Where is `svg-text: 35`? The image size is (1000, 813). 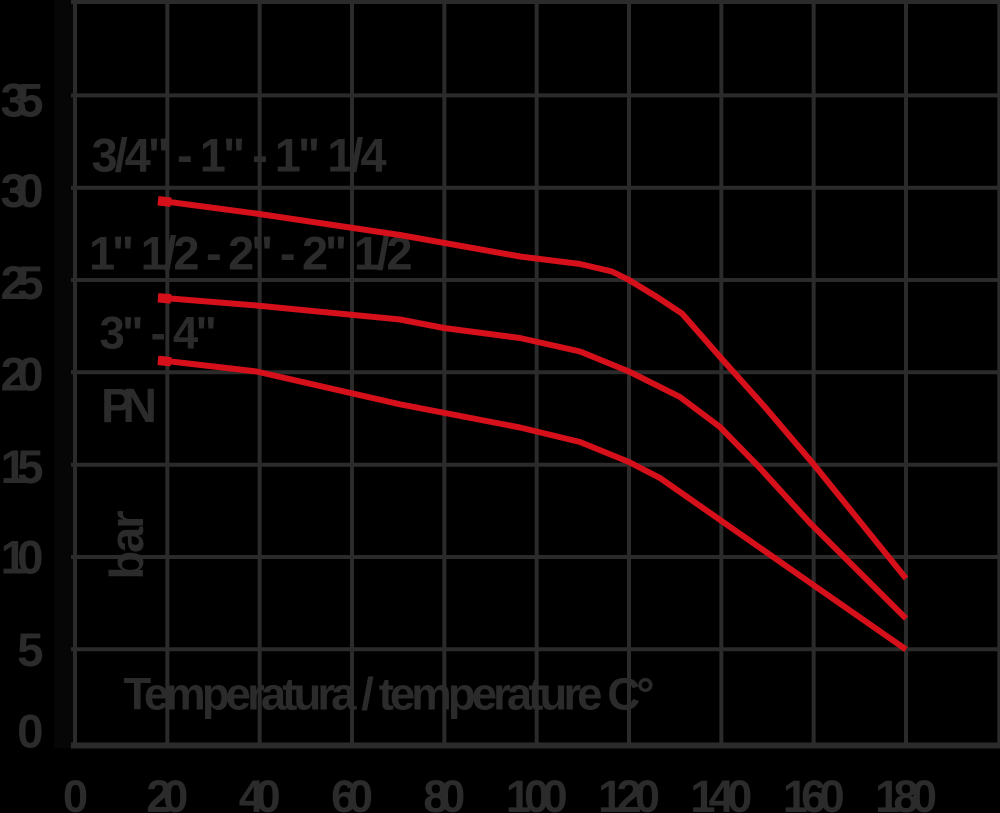 svg-text: 35 is located at coordinates (22, 101).